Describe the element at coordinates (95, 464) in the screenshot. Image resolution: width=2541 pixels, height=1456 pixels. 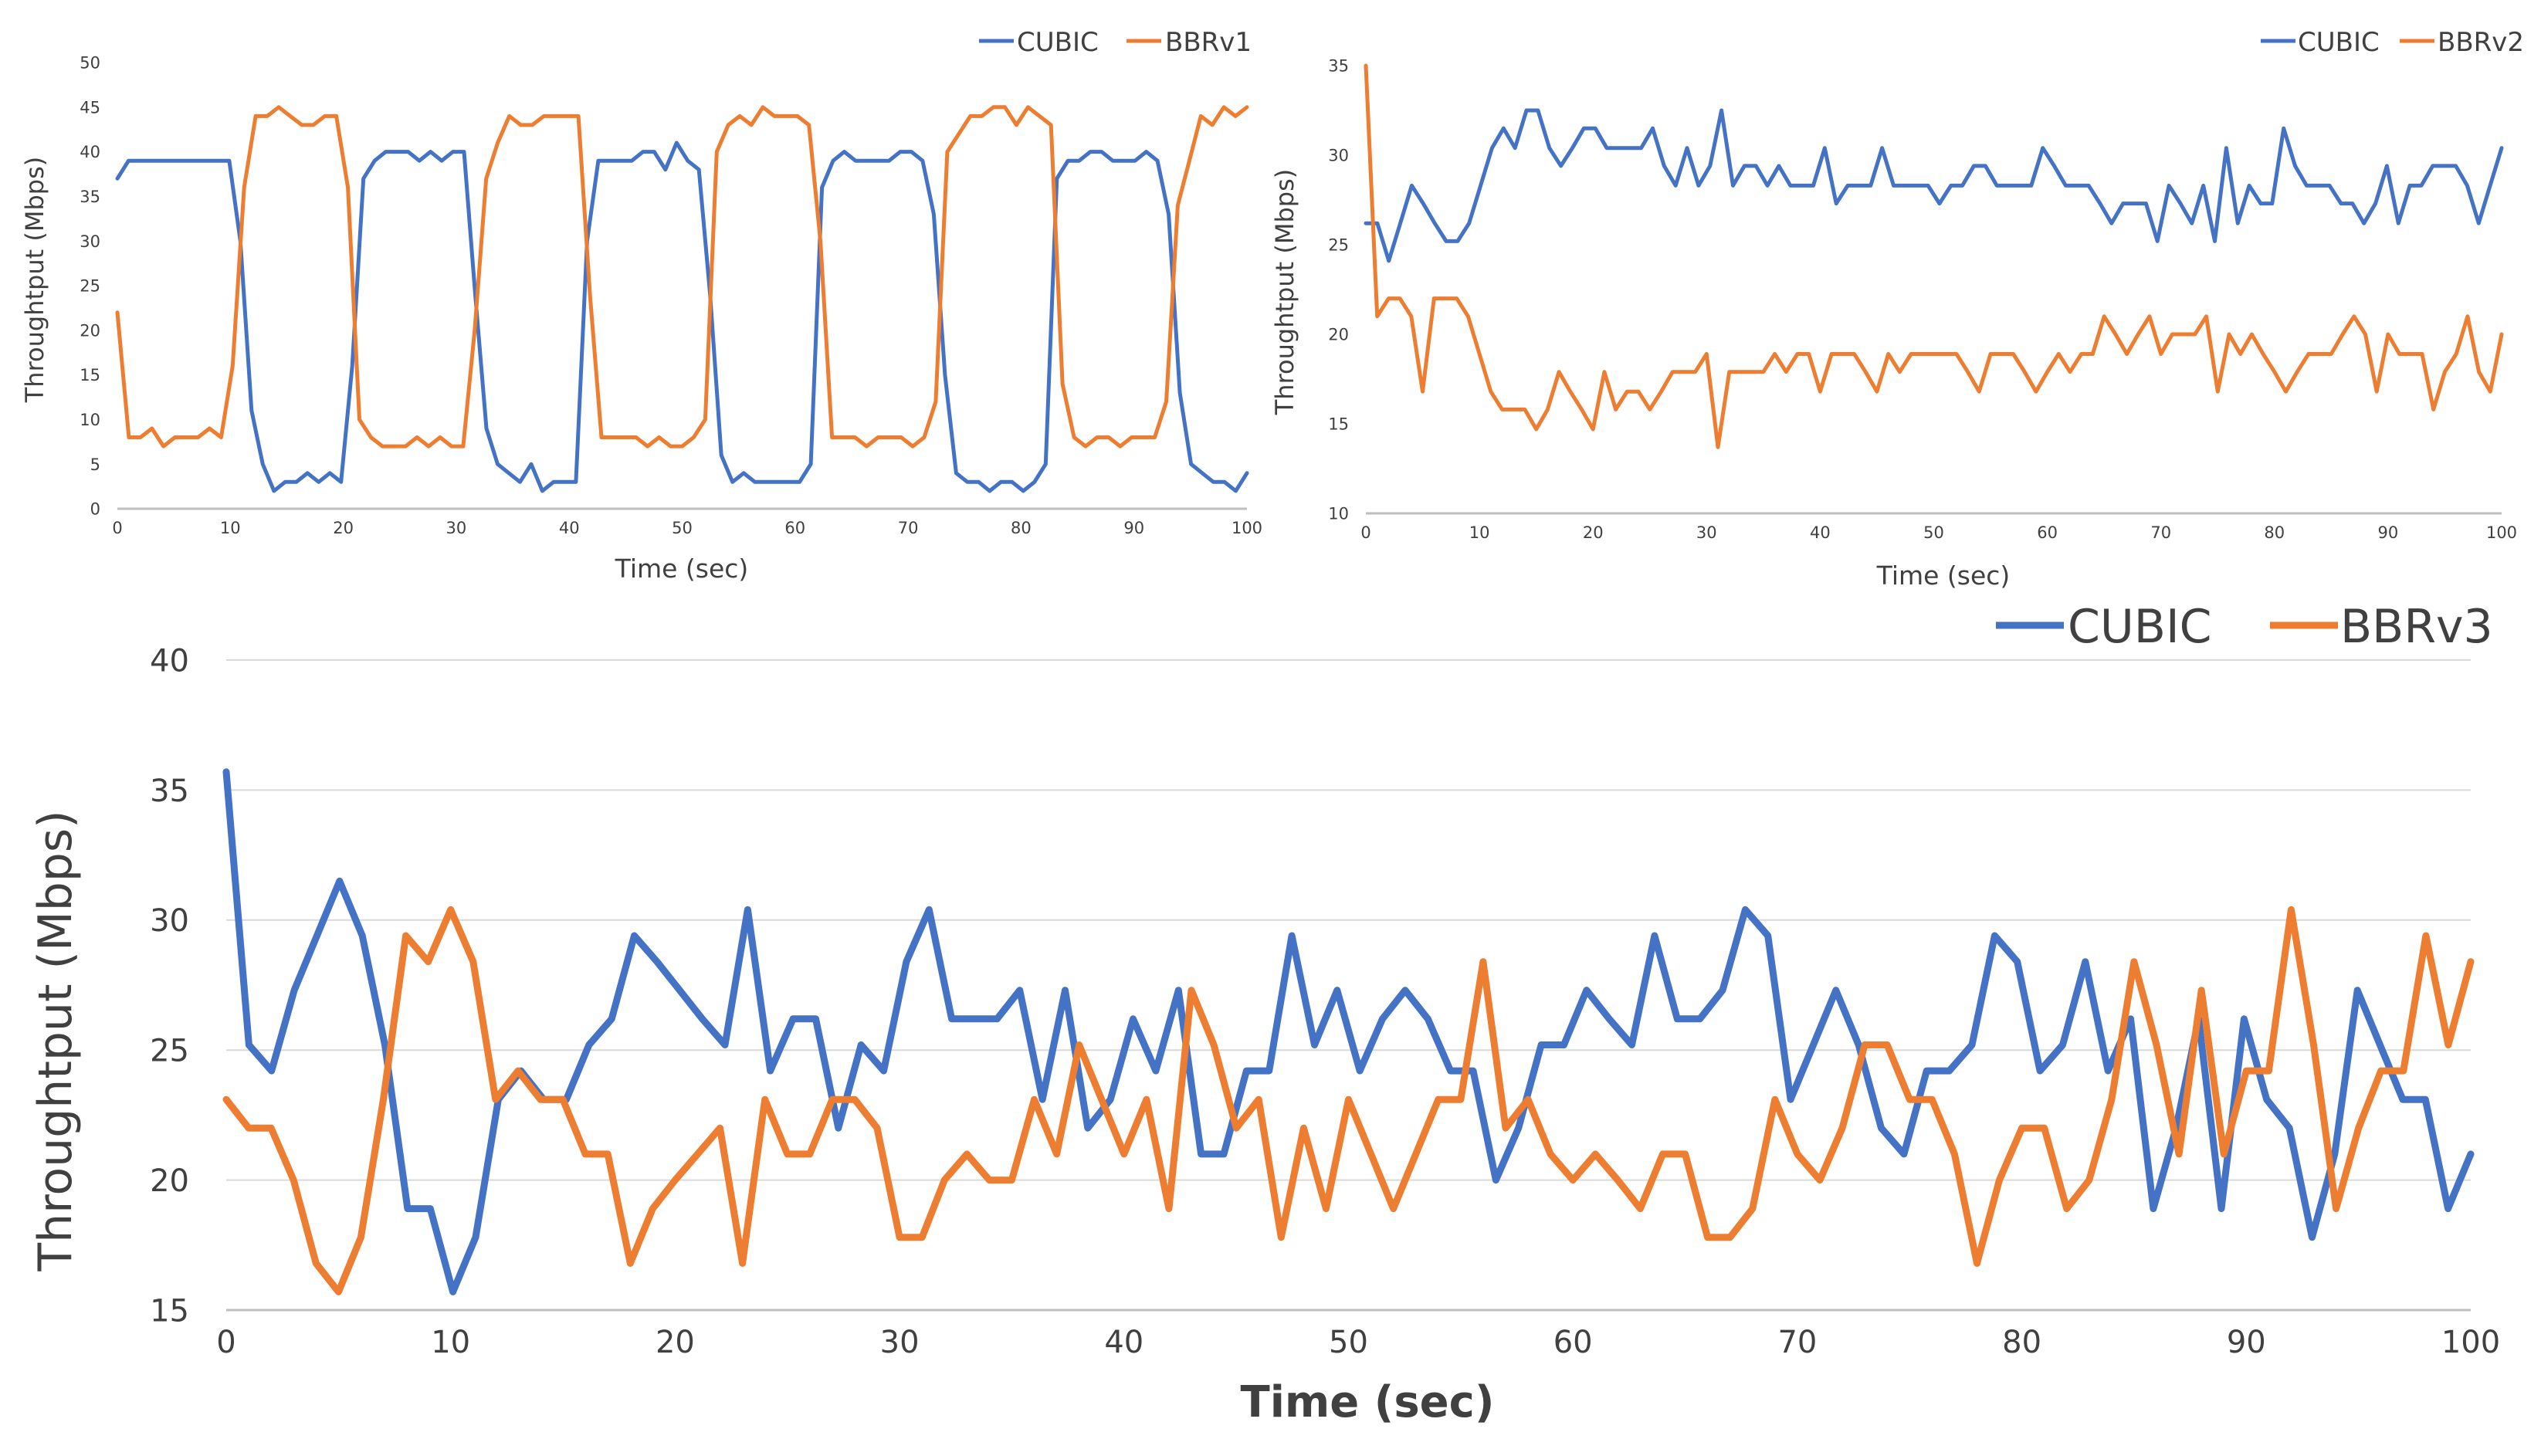
I see `chart1-y-tick-label: 5` at that location.